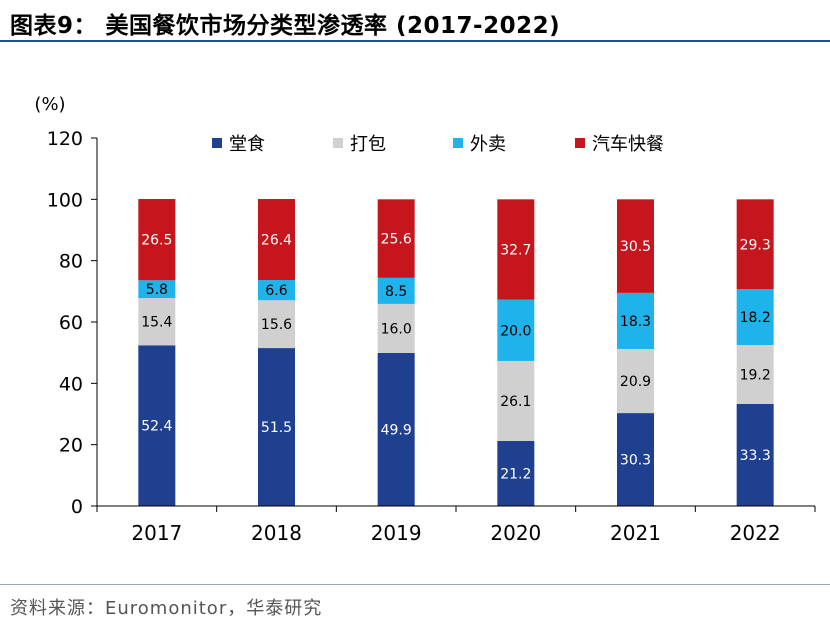 Image resolution: width=830 pixels, height=626 pixels. Describe the element at coordinates (71, 446) in the screenshot. I see `y-tick-label: 20` at that location.